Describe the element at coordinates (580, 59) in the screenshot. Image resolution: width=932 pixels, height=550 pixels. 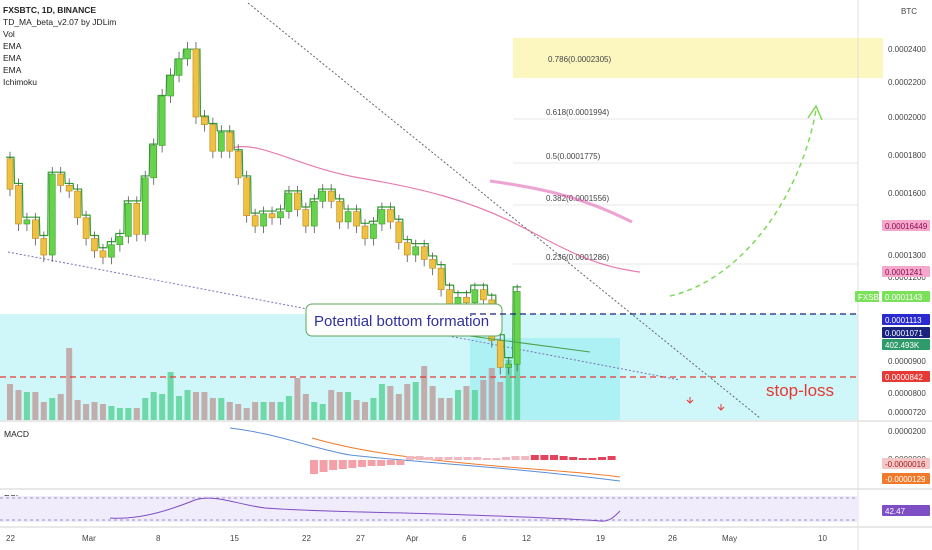
I see `fib-label-786: 0.786(0.0002305)` at that location.